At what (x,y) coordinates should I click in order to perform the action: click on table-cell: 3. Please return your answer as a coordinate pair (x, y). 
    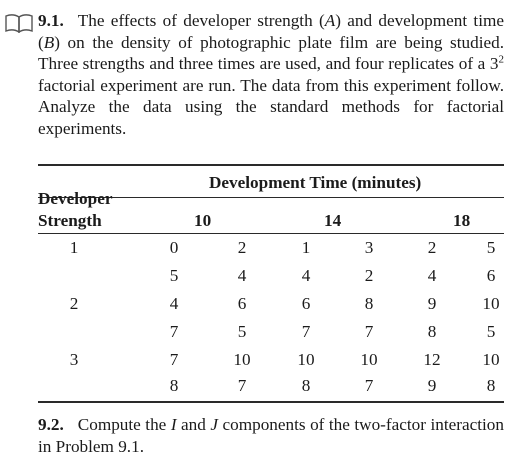
    Looking at the image, I should click on (369, 247).